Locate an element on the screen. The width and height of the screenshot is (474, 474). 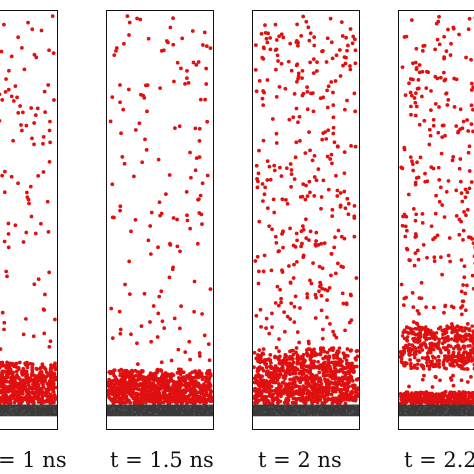
snapshot-panel-2-2ns is located at coordinates (436, 220).